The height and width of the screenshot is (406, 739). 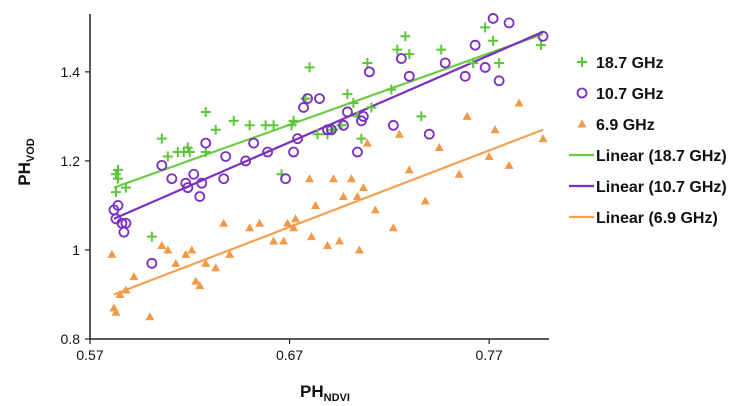 I want to click on y-tick-label: 1.2, so click(x=71, y=161).